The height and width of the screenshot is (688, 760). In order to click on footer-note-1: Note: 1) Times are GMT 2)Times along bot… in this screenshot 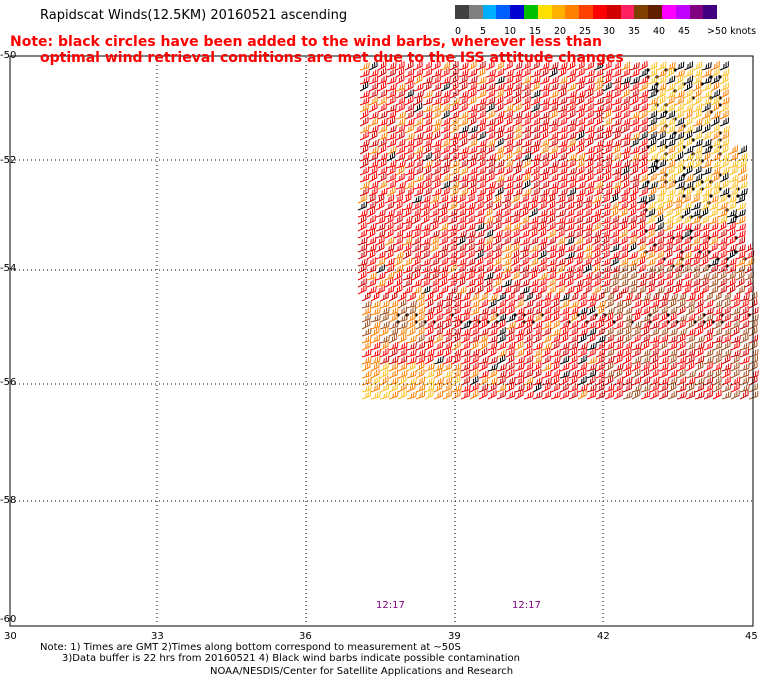, I will do `click(250, 647)`.